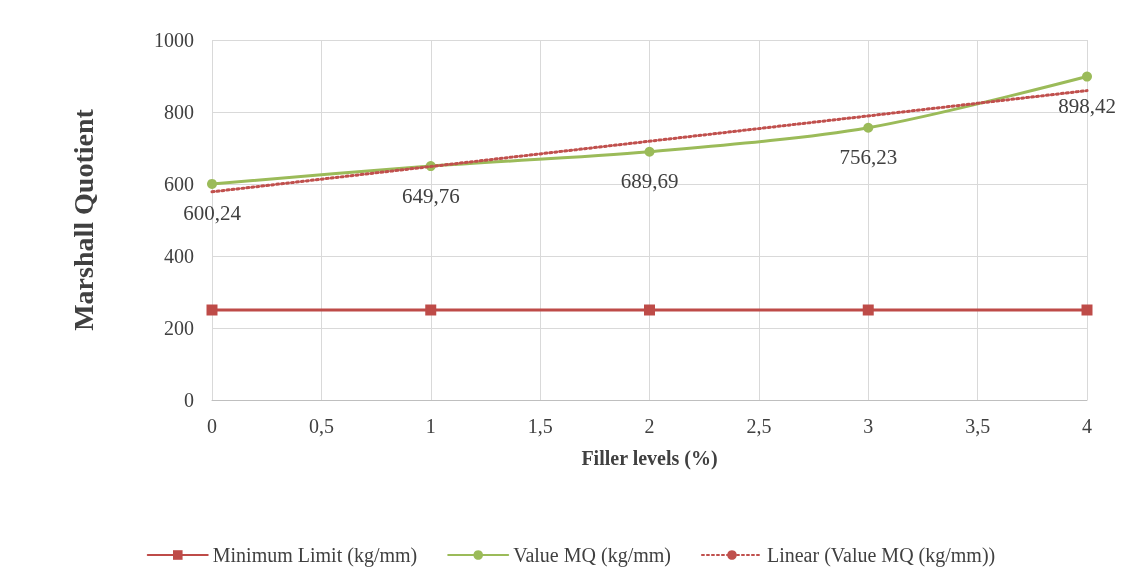 Image resolution: width=1142 pixels, height=572 pixels. I want to click on y-tick-label: 600, so click(179, 184).